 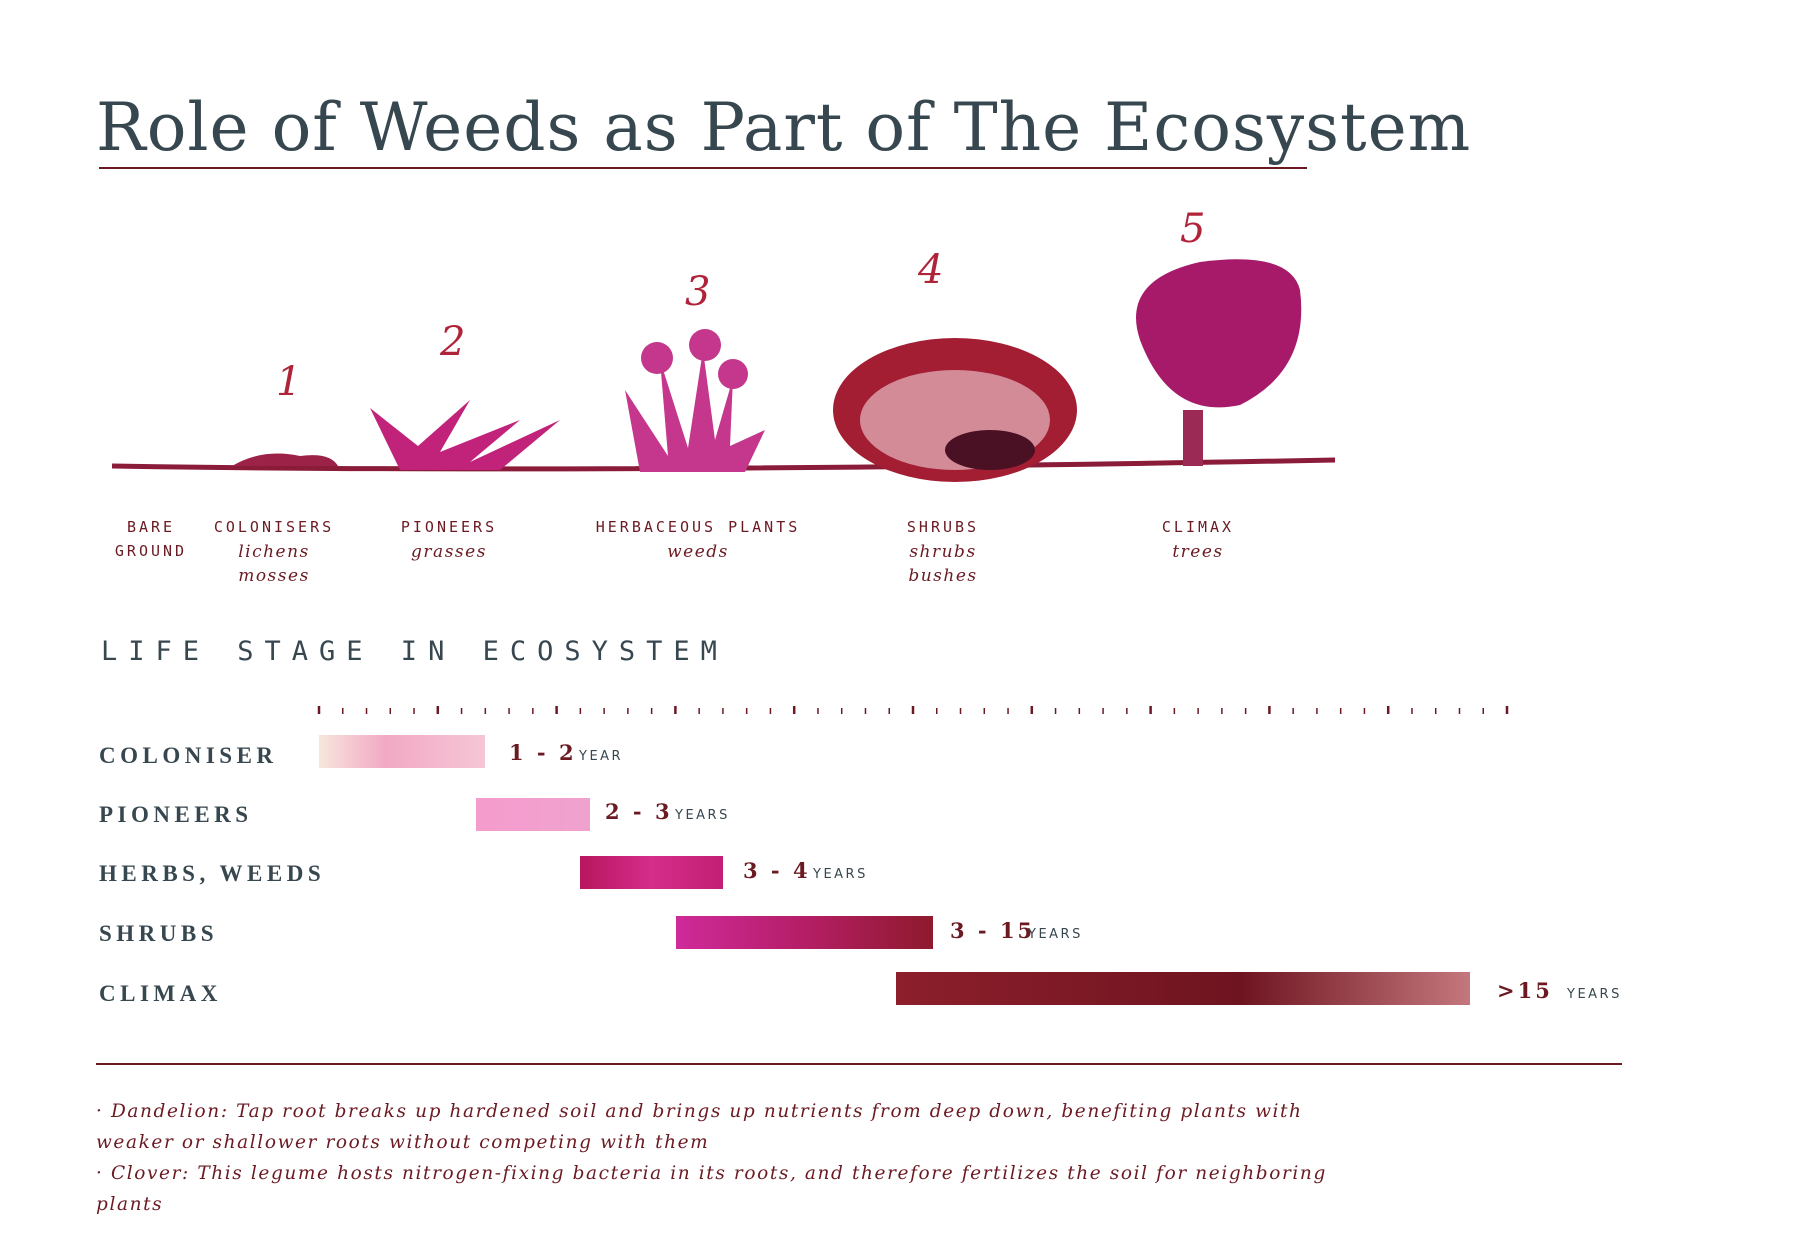 What do you see at coordinates (913, 710) in the screenshot?
I see `timeline-ticks` at bounding box center [913, 710].